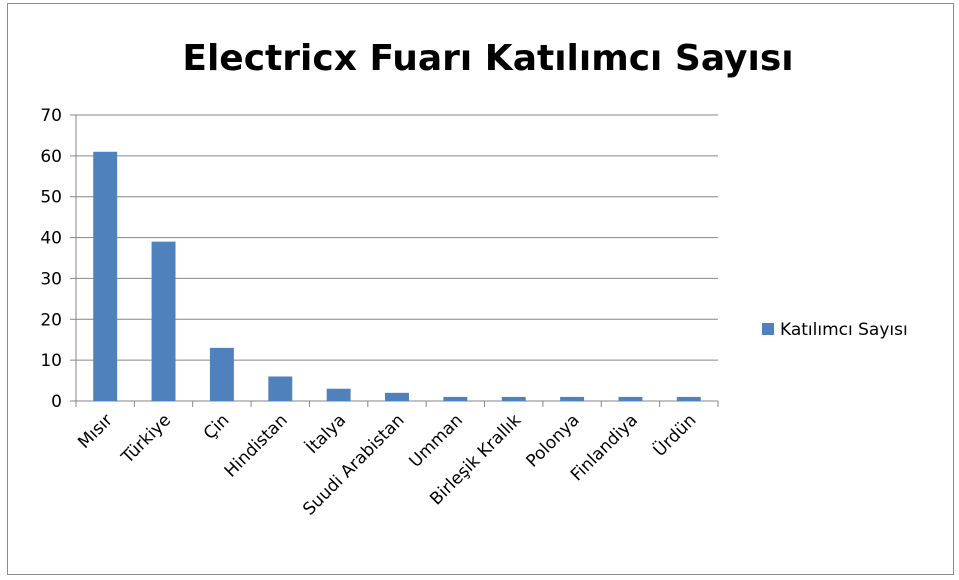 The width and height of the screenshot is (959, 580). I want to click on x-tick-label: Mısır, so click(95, 431).